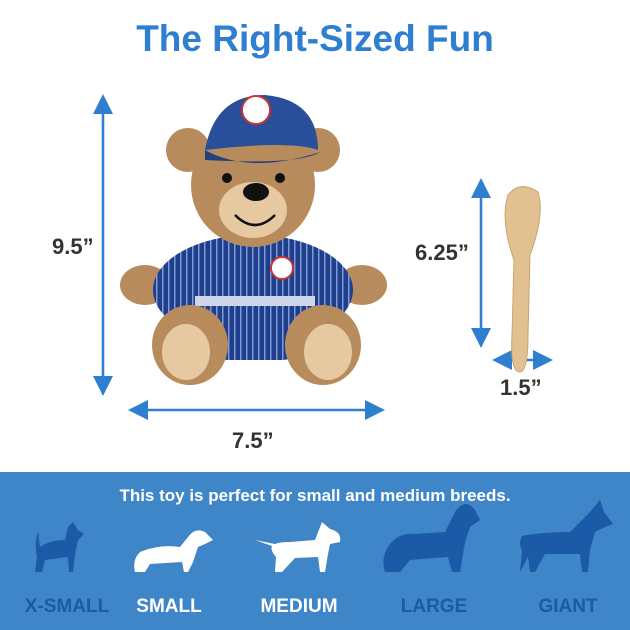 This screenshot has height=630, width=630. I want to click on bear-width-label: 7.5”, so click(253, 440).